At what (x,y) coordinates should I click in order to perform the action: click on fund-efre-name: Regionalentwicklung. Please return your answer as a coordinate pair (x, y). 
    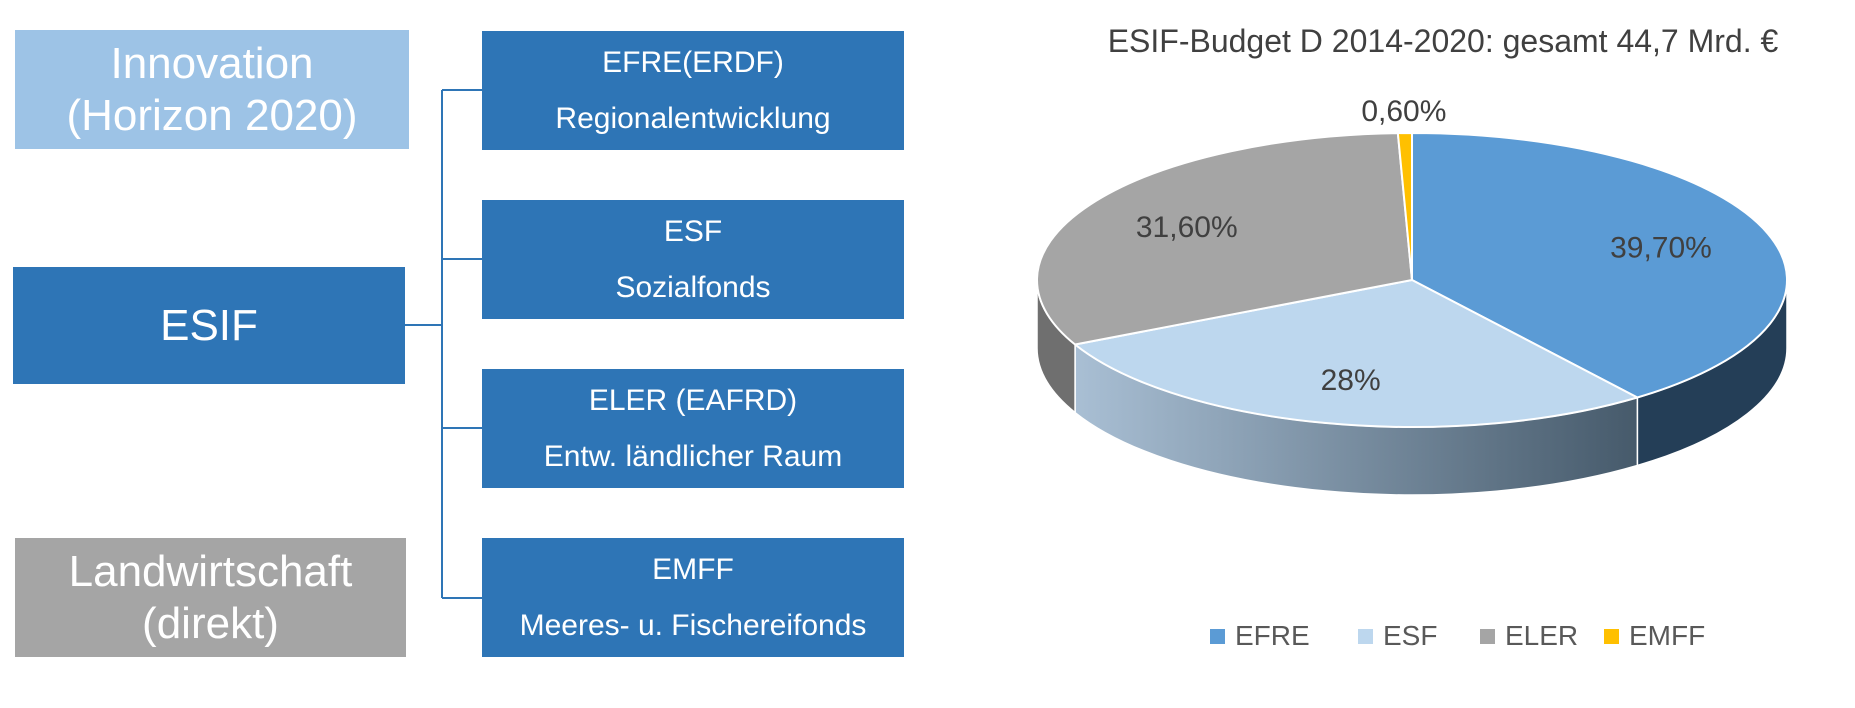
    Looking at the image, I should click on (693, 118).